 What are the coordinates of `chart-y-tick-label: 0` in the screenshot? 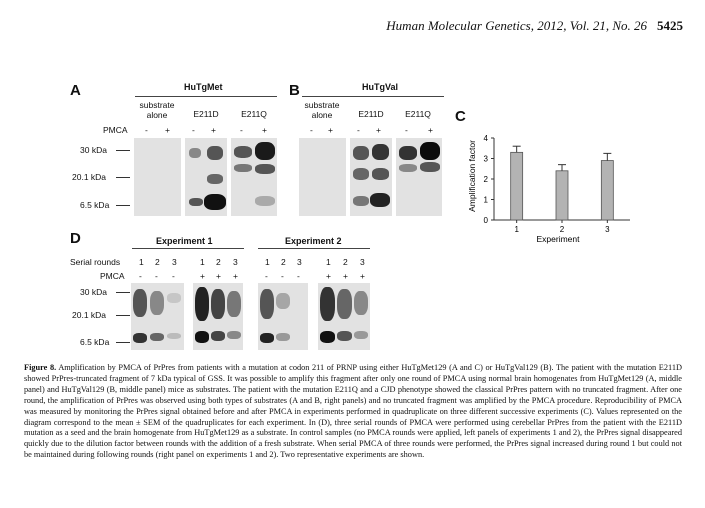 It's located at (486, 220).